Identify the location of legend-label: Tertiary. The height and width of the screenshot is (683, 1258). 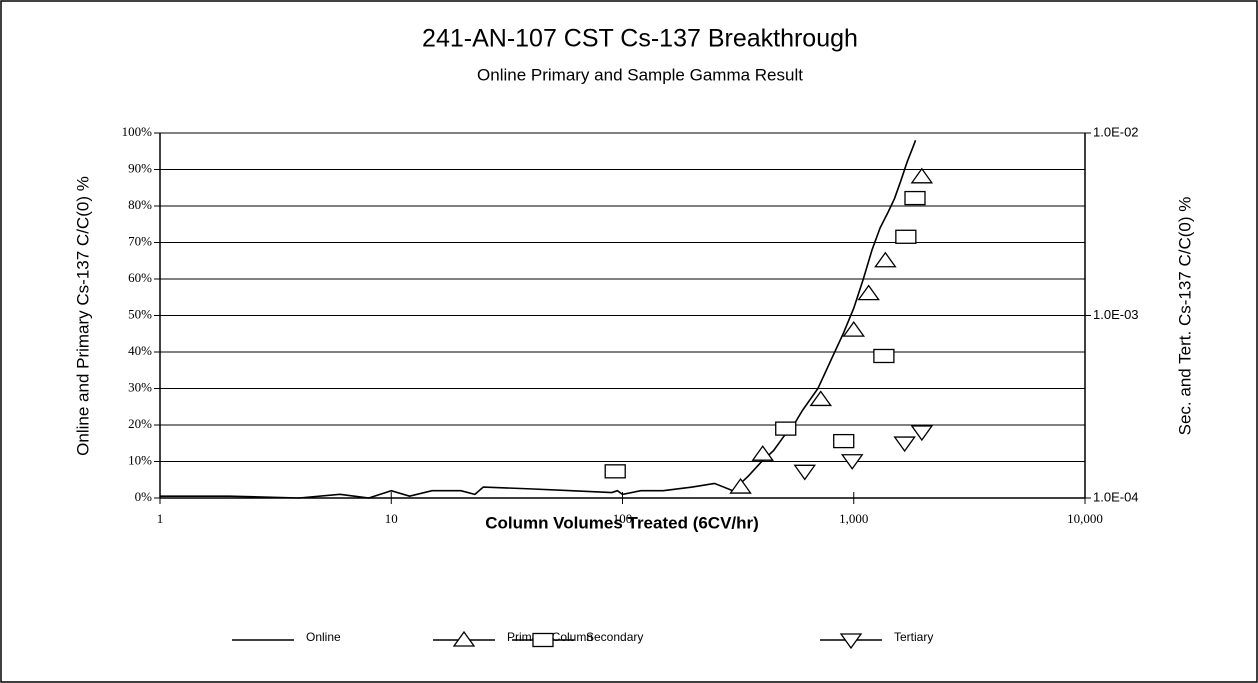
(913, 637).